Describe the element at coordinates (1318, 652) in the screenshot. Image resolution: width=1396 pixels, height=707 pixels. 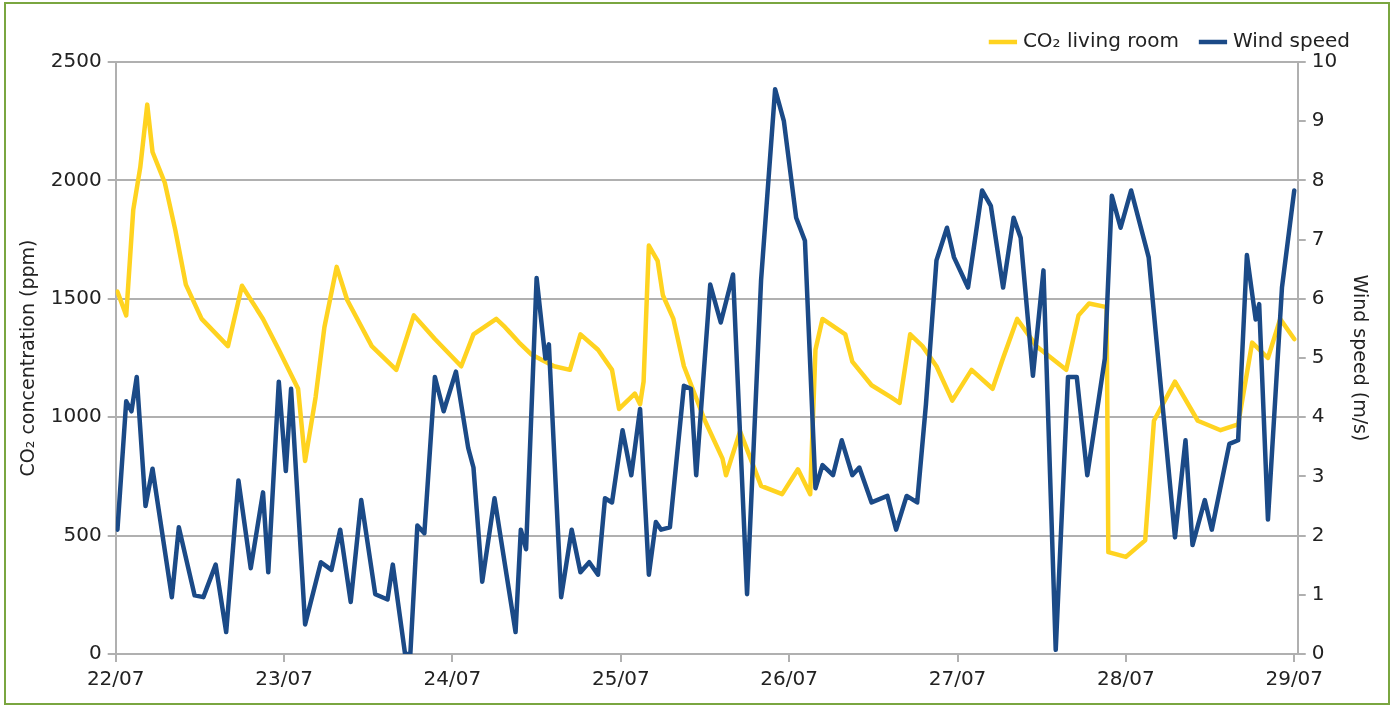
I see `y2-tick-label: 0` at that location.